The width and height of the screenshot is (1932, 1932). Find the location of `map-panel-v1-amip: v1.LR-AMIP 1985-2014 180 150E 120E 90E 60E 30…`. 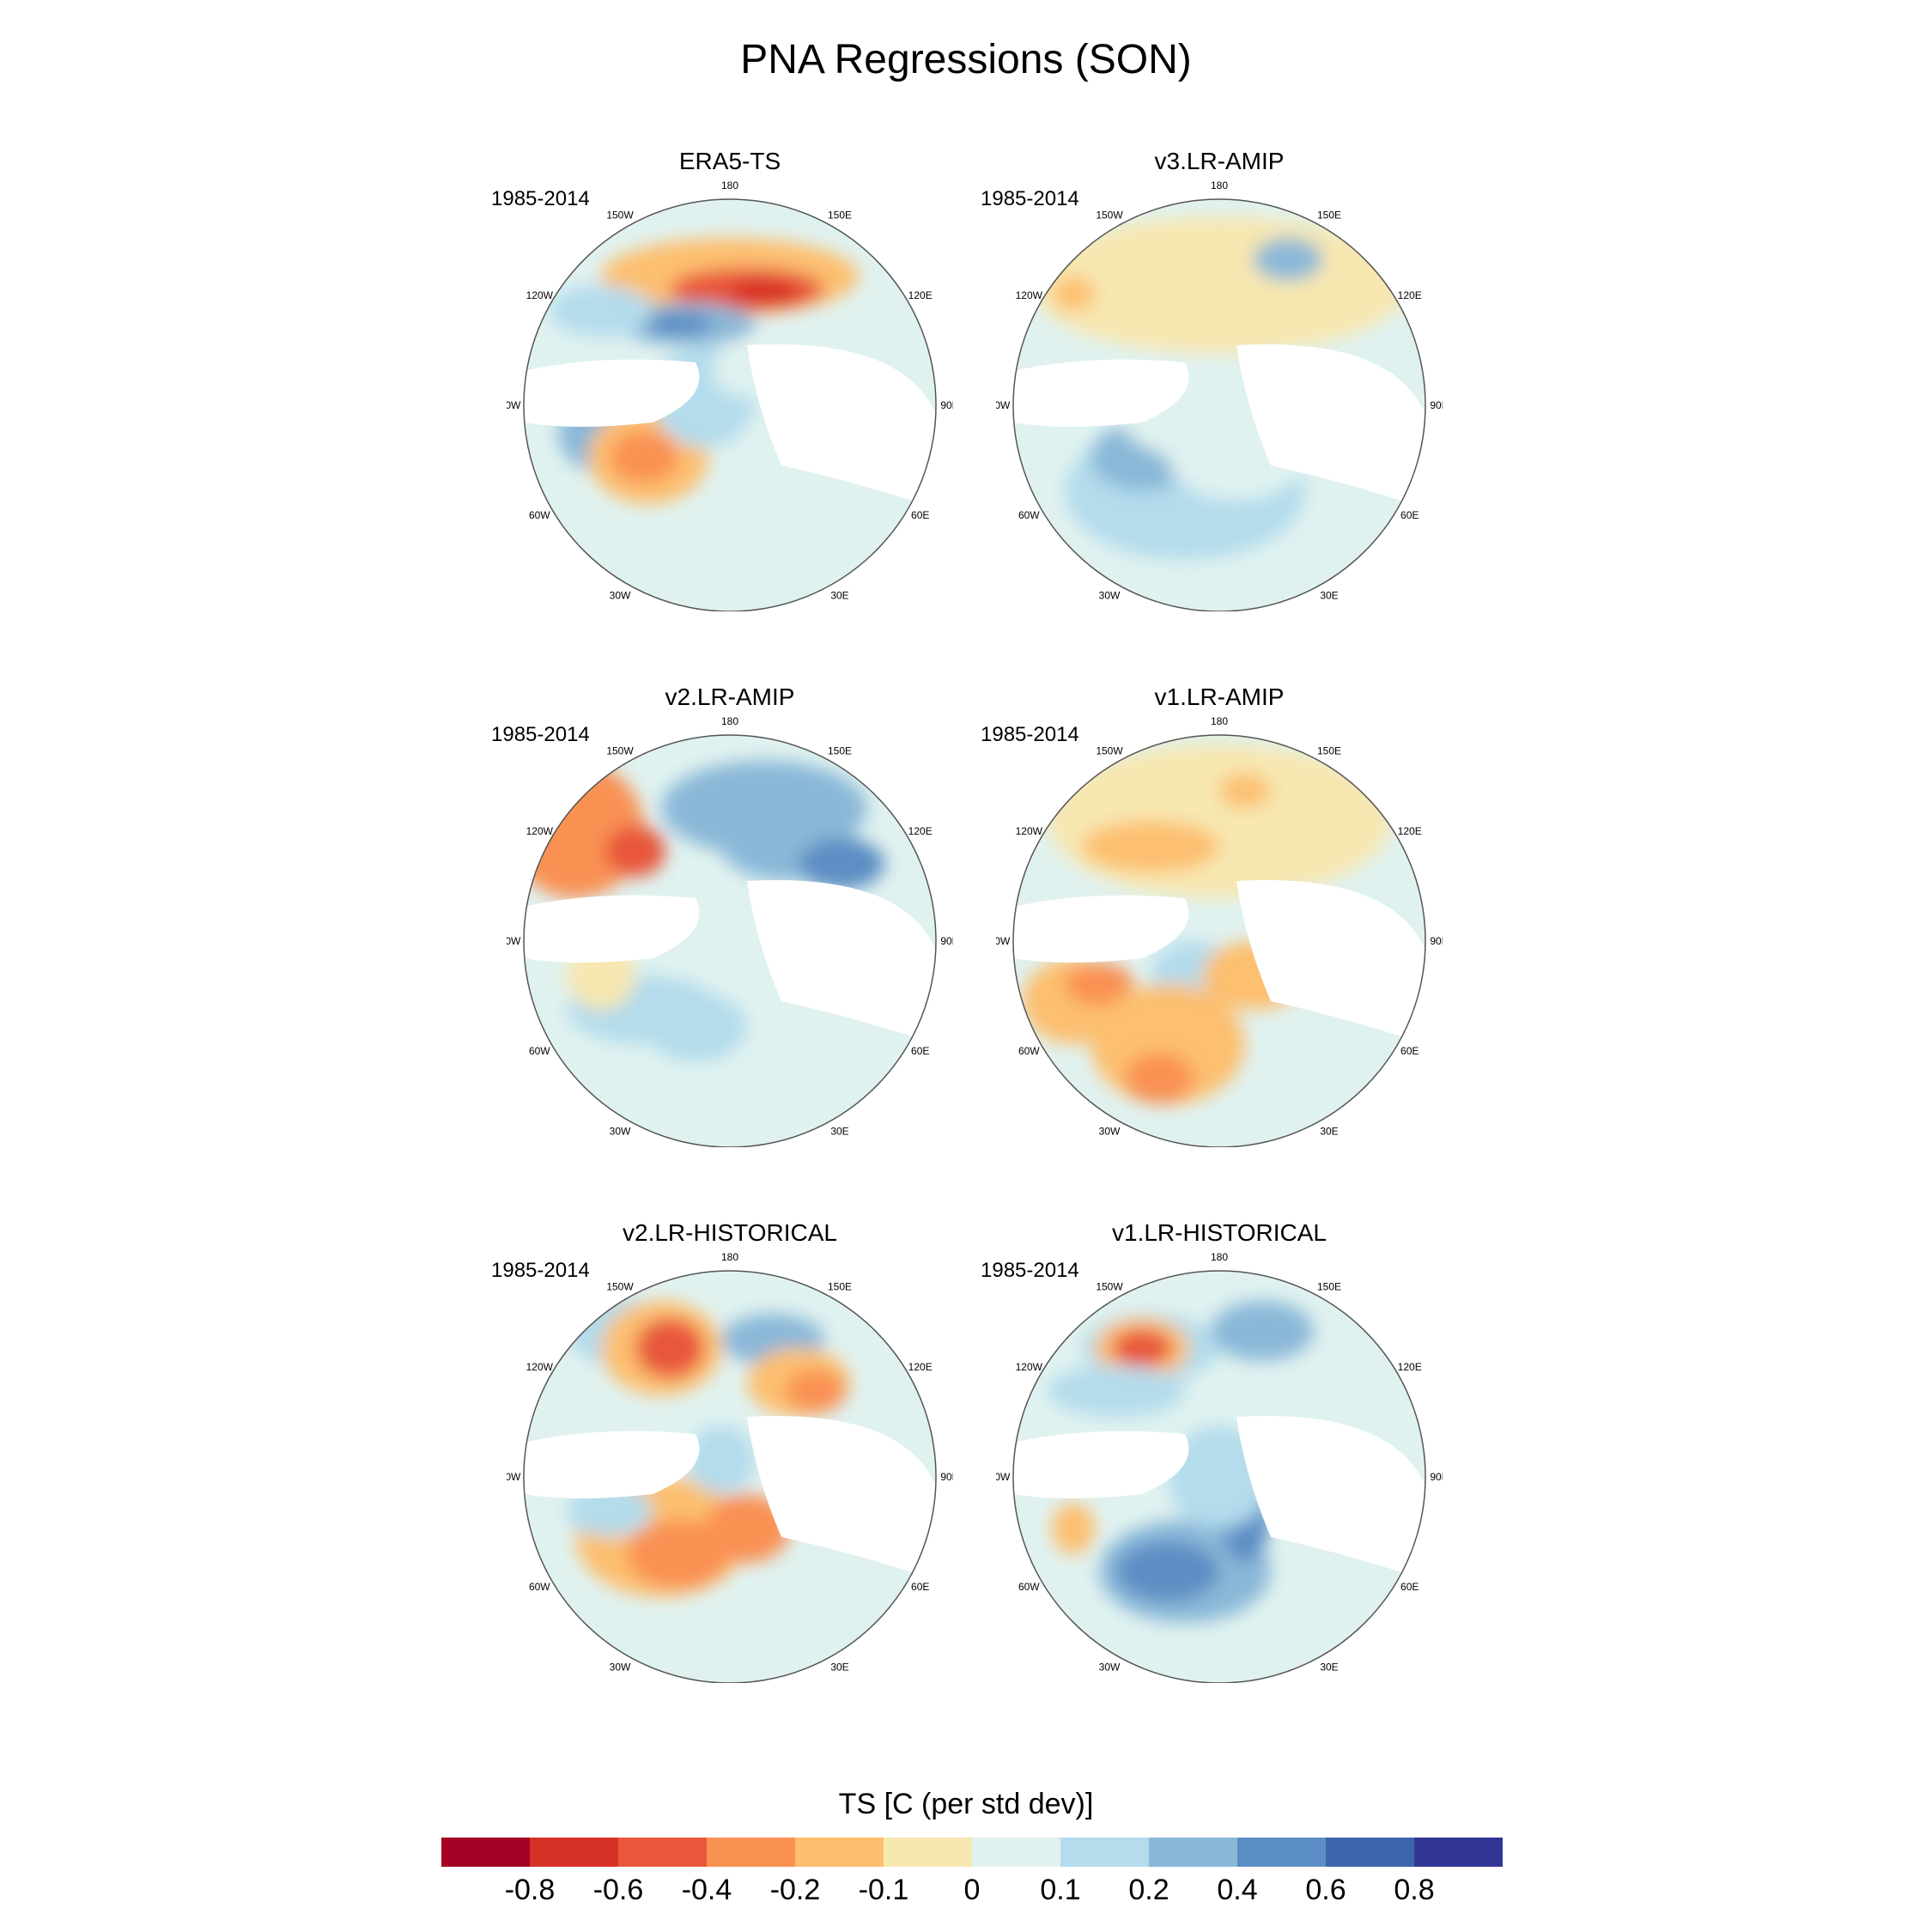

map-panel-v1-amip: v1.LR-AMIP 1985-2014 180 150E 120E 90E 60E 30… is located at coordinates (1212, 915).